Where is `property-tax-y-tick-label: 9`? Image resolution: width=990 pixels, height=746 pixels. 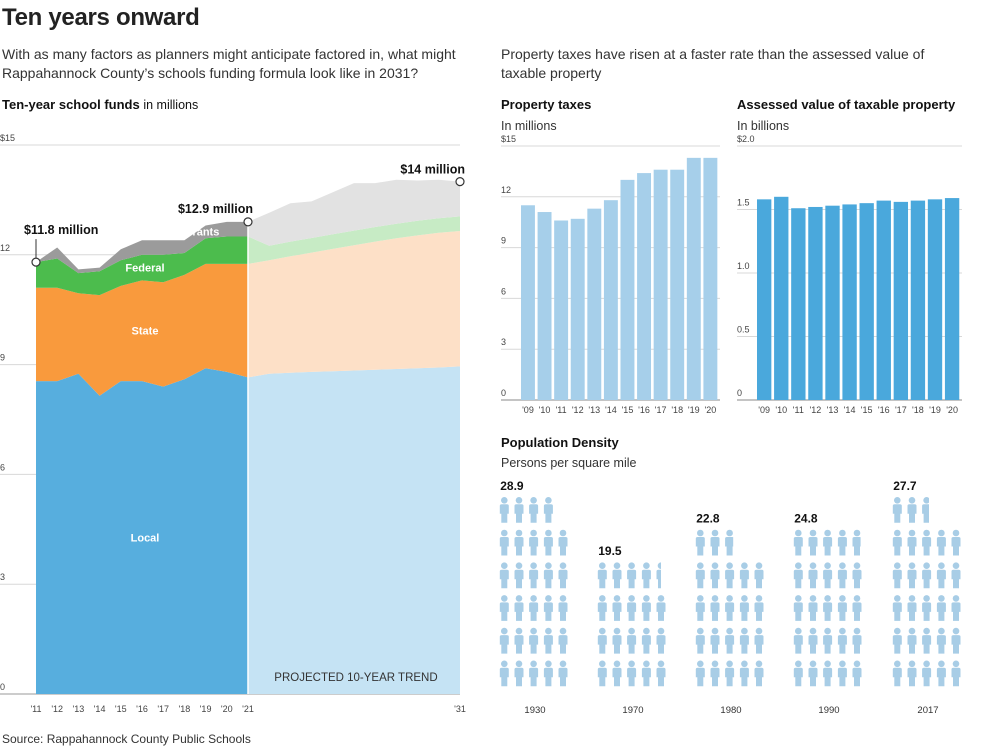
property-tax-y-tick-label: 9 is located at coordinates (503, 241).